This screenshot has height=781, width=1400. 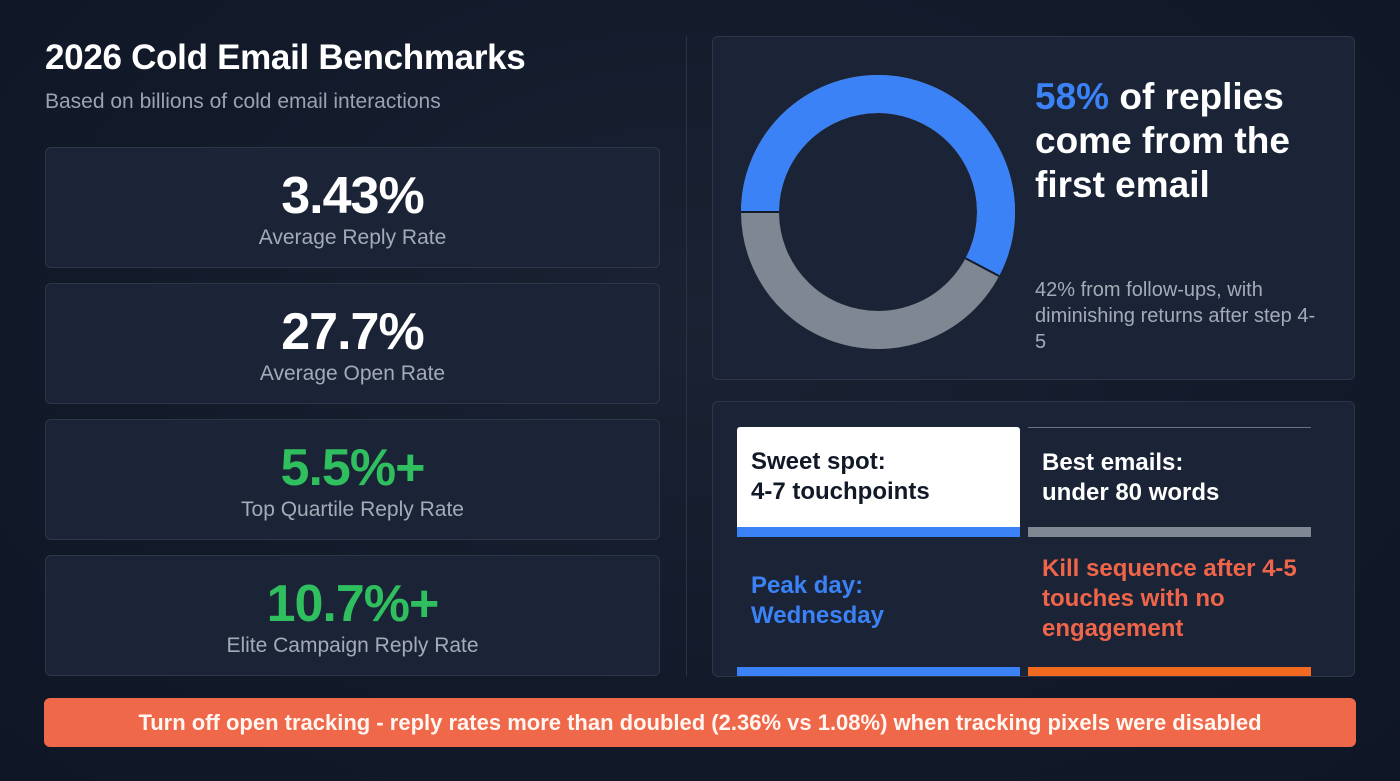 I want to click on tip-line: Wednesday, so click(x=817, y=615).